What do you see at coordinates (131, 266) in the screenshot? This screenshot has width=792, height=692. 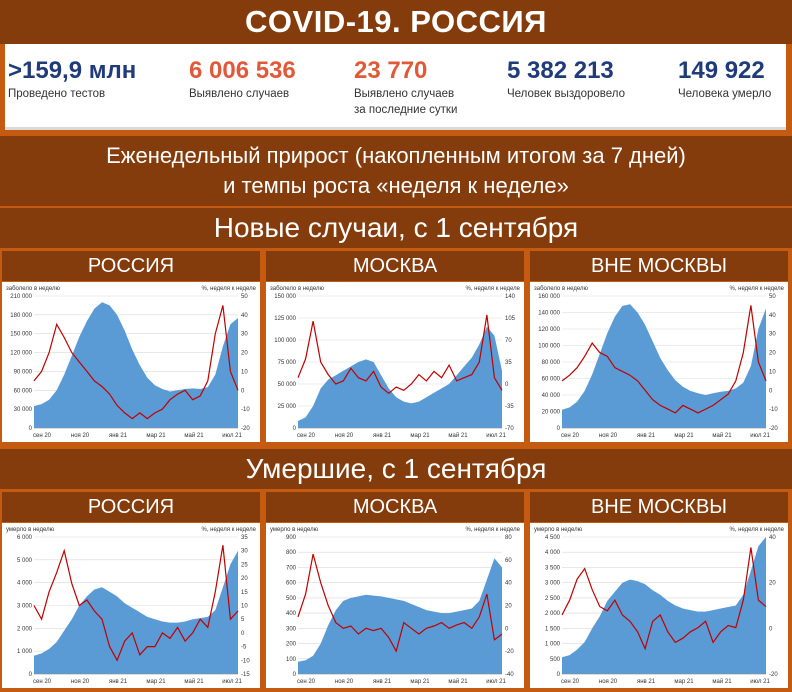 I see `region-label: РОССИЯ` at bounding box center [131, 266].